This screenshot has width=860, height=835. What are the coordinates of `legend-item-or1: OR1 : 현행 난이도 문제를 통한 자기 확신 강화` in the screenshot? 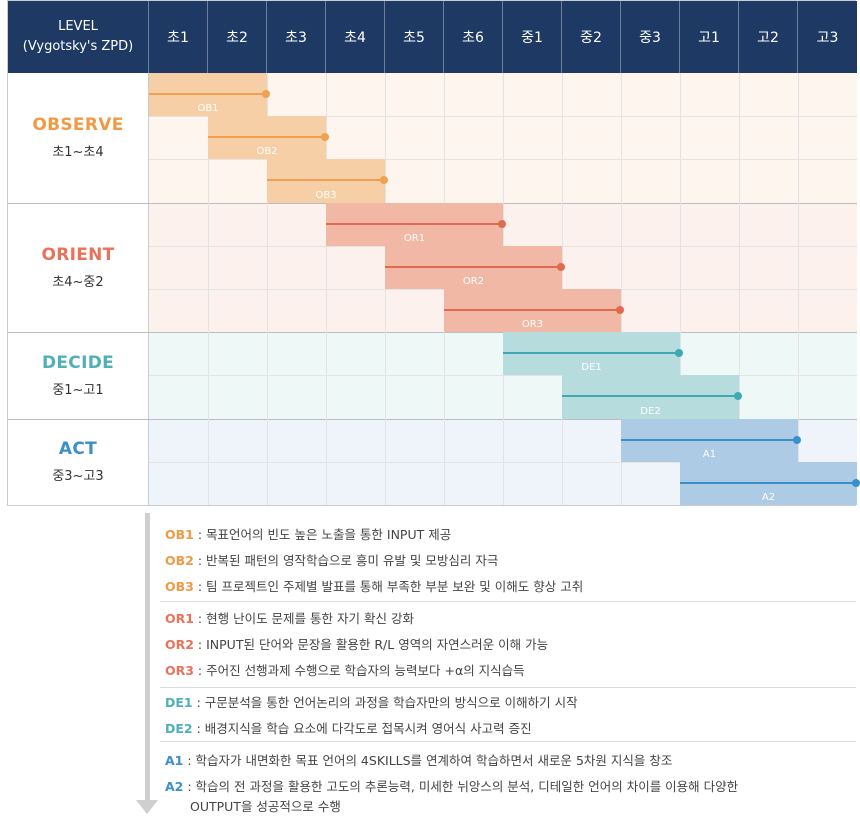 It's located at (289, 617).